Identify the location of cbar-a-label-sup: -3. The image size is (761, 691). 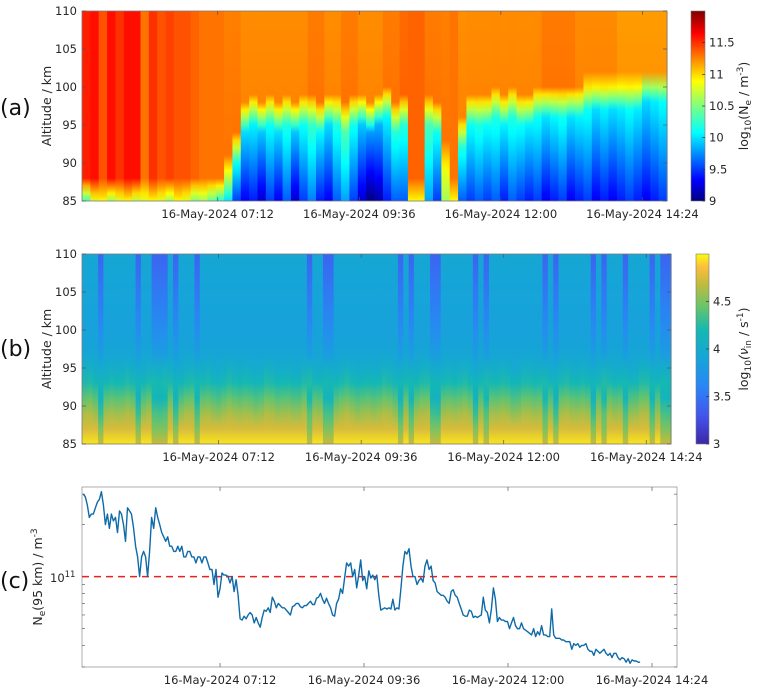
(741, 71).